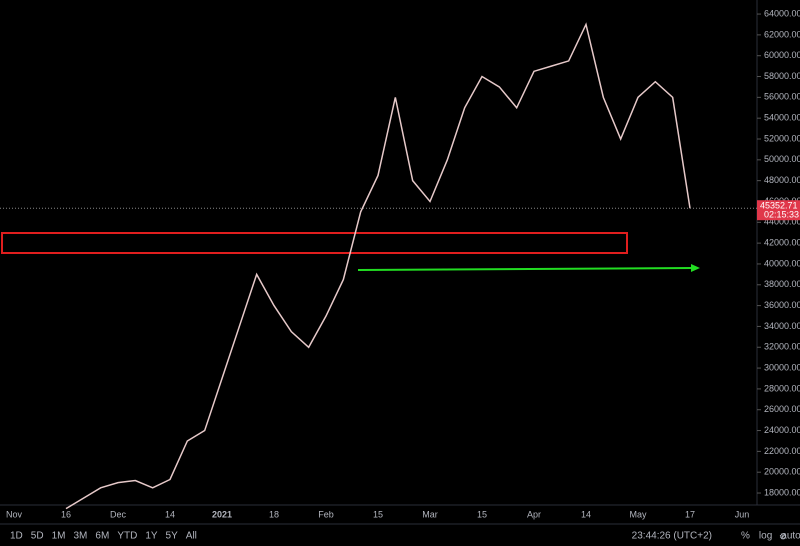  Describe the element at coordinates (782, 388) in the screenshot. I see `y-tick-label: 28000.00` at that location.